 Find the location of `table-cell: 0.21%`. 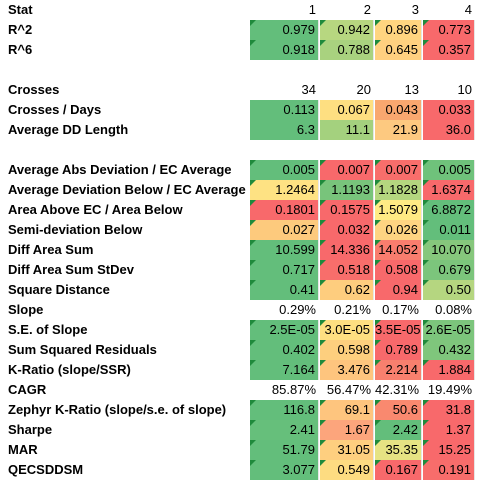

table-cell: 0.21% is located at coordinates (347, 310).